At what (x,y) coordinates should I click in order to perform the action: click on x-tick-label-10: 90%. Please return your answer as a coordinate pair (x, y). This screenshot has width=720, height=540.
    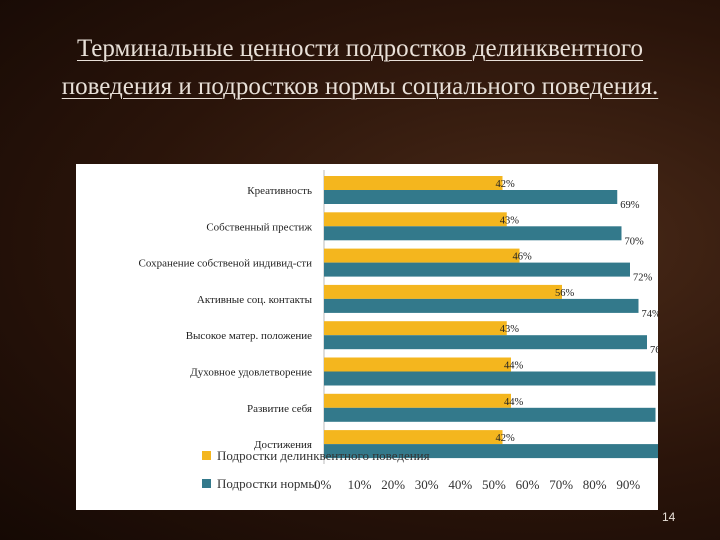
    Looking at the image, I should click on (628, 484).